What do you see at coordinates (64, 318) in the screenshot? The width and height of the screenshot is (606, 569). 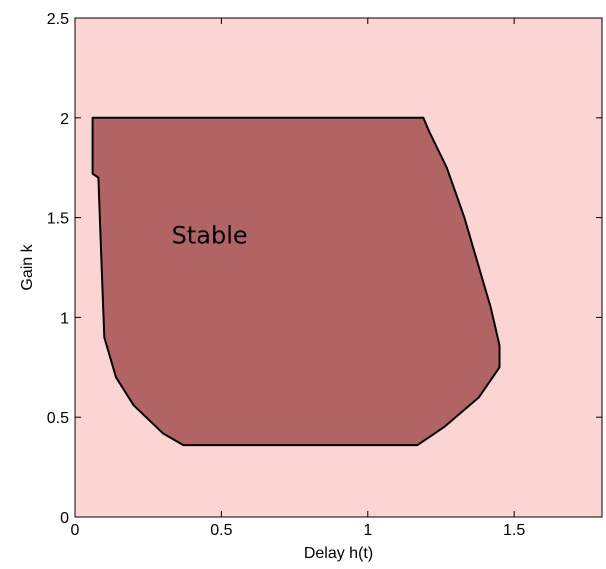 I see `y-tick-label: 1` at bounding box center [64, 318].